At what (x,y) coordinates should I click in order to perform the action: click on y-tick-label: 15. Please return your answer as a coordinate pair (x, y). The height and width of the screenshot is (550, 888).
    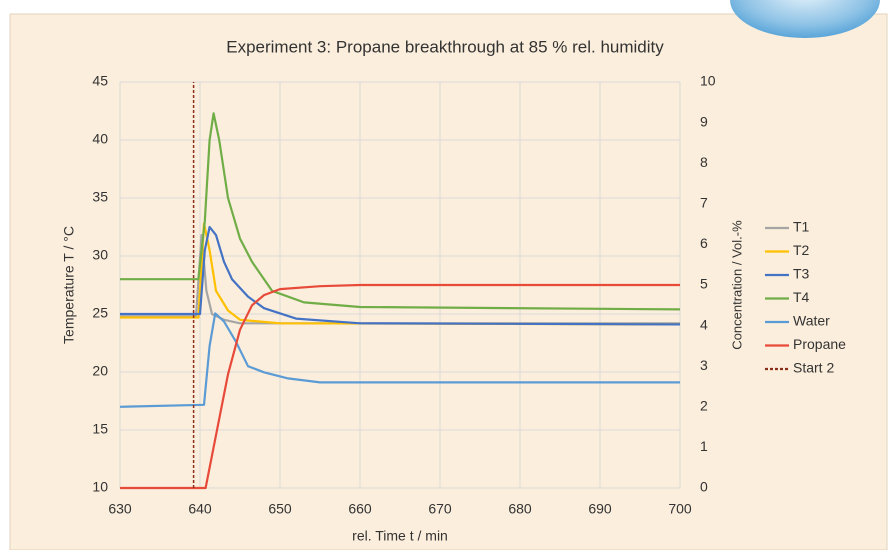
    Looking at the image, I should click on (100, 429).